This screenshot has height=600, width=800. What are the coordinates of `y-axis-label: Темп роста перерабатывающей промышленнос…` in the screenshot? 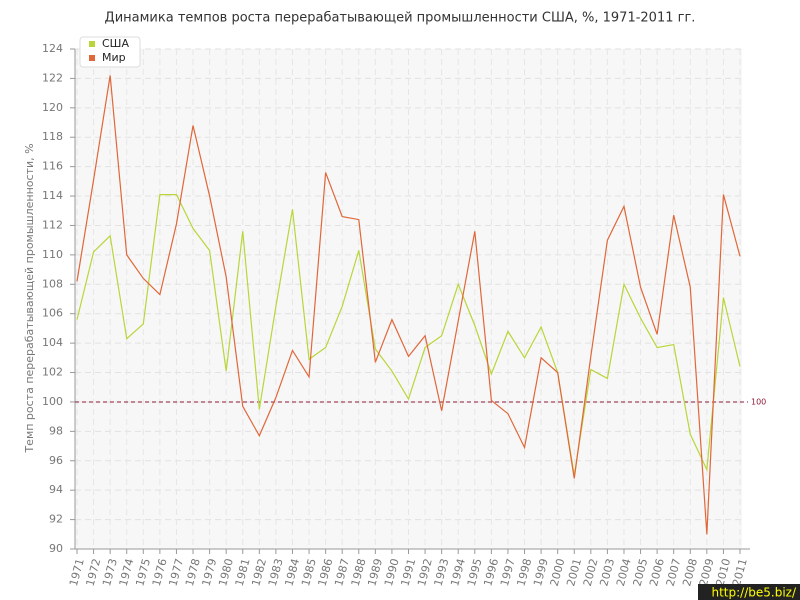 It's located at (29, 298).